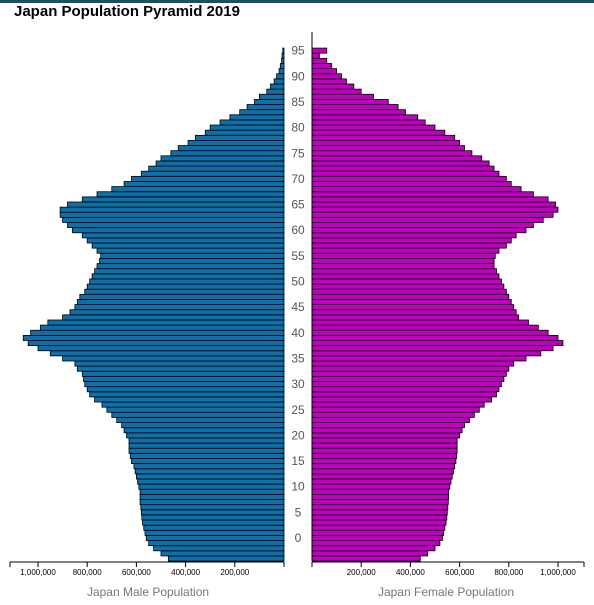 The width and height of the screenshot is (594, 605). I want to click on top-accent-line, so click(297, 1).